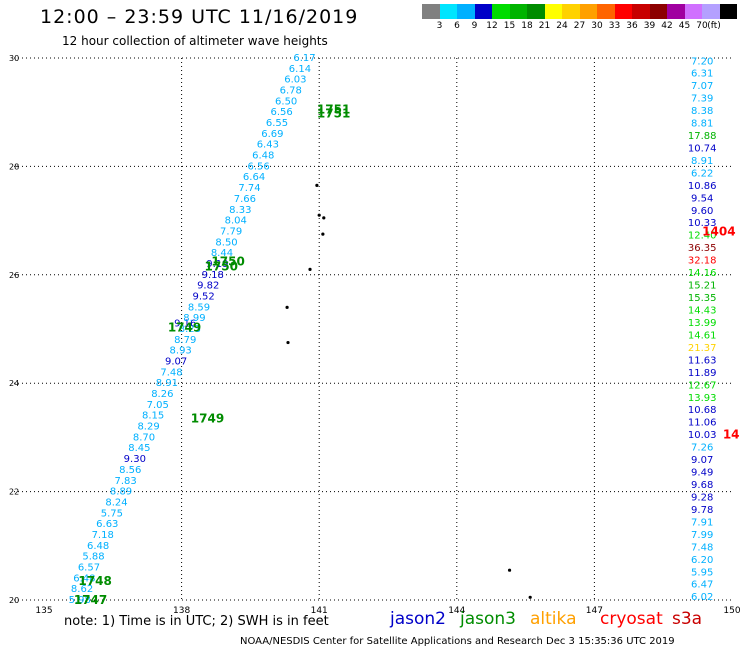  Describe the element at coordinates (236, 221) in the screenshot. I see `wave-height-label: 8.04` at that location.